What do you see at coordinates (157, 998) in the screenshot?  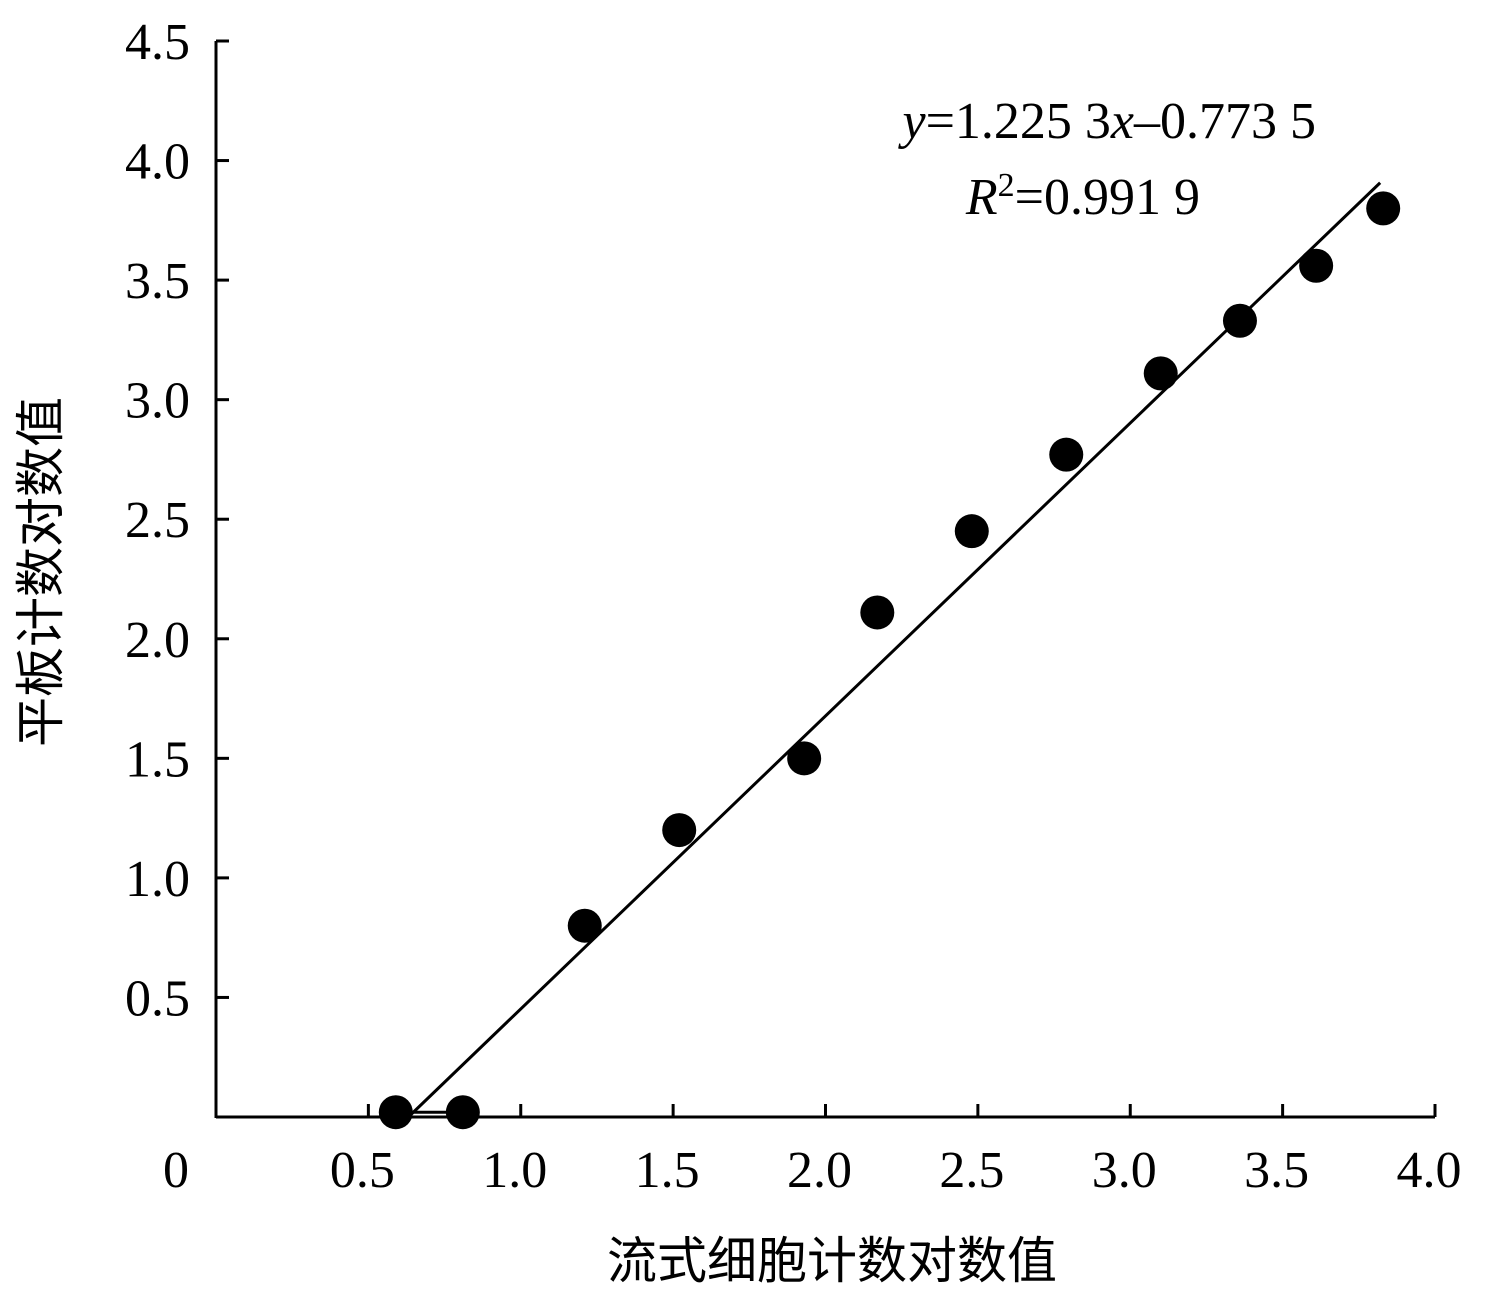 I see `y-tick-label: 0.5` at bounding box center [157, 998].